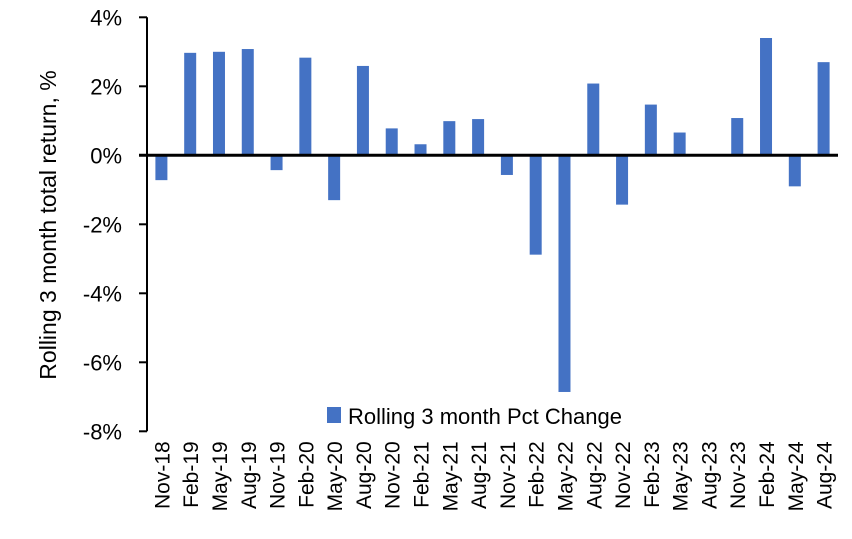 Image resolution: width=852 pixels, height=539 pixels. What do you see at coordinates (334, 415) in the screenshot?
I see `legend-swatch` at bounding box center [334, 415].